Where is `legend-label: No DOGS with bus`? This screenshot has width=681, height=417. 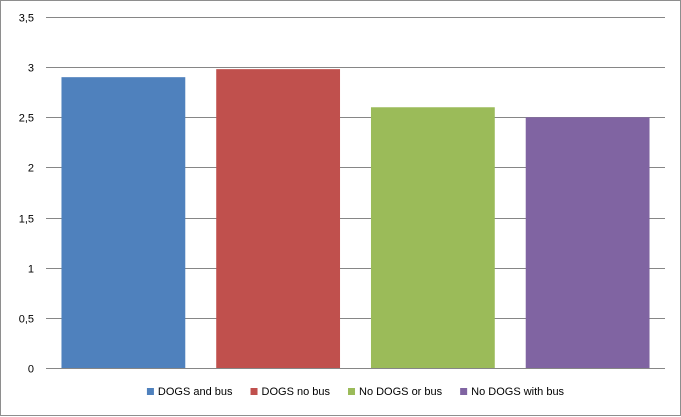 legend-label: No DOGS with bus is located at coordinates (517, 392).